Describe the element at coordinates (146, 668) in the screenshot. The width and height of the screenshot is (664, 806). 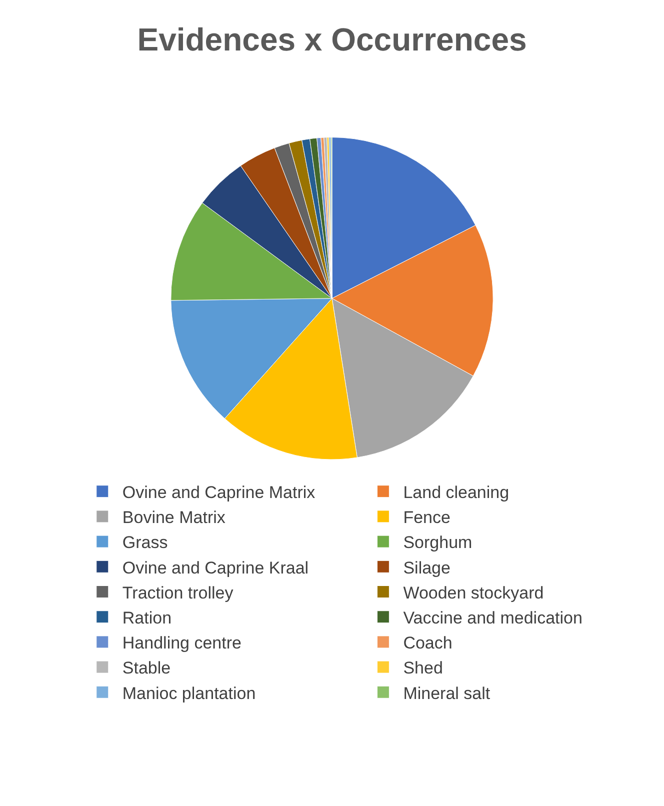
I see `legend-label: Stable` at that location.